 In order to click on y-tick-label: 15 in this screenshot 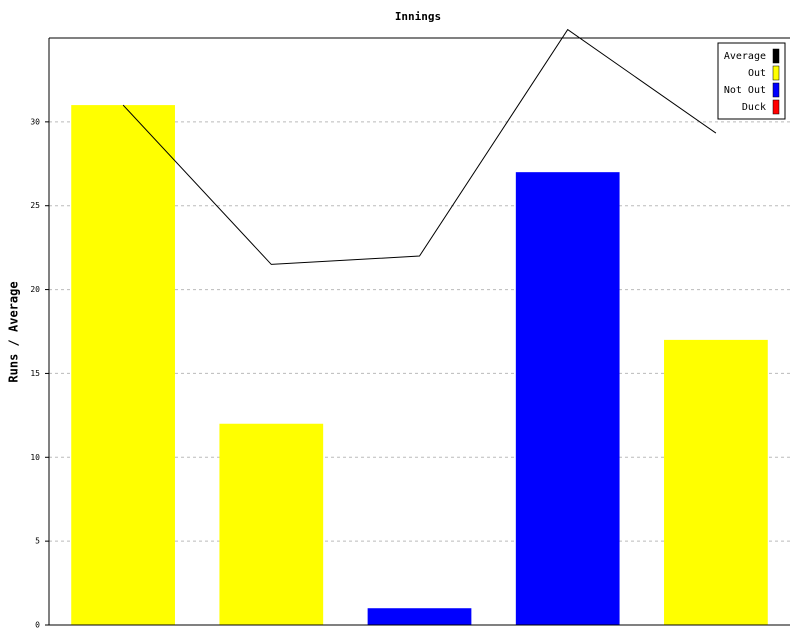, I will do `click(35, 373)`.